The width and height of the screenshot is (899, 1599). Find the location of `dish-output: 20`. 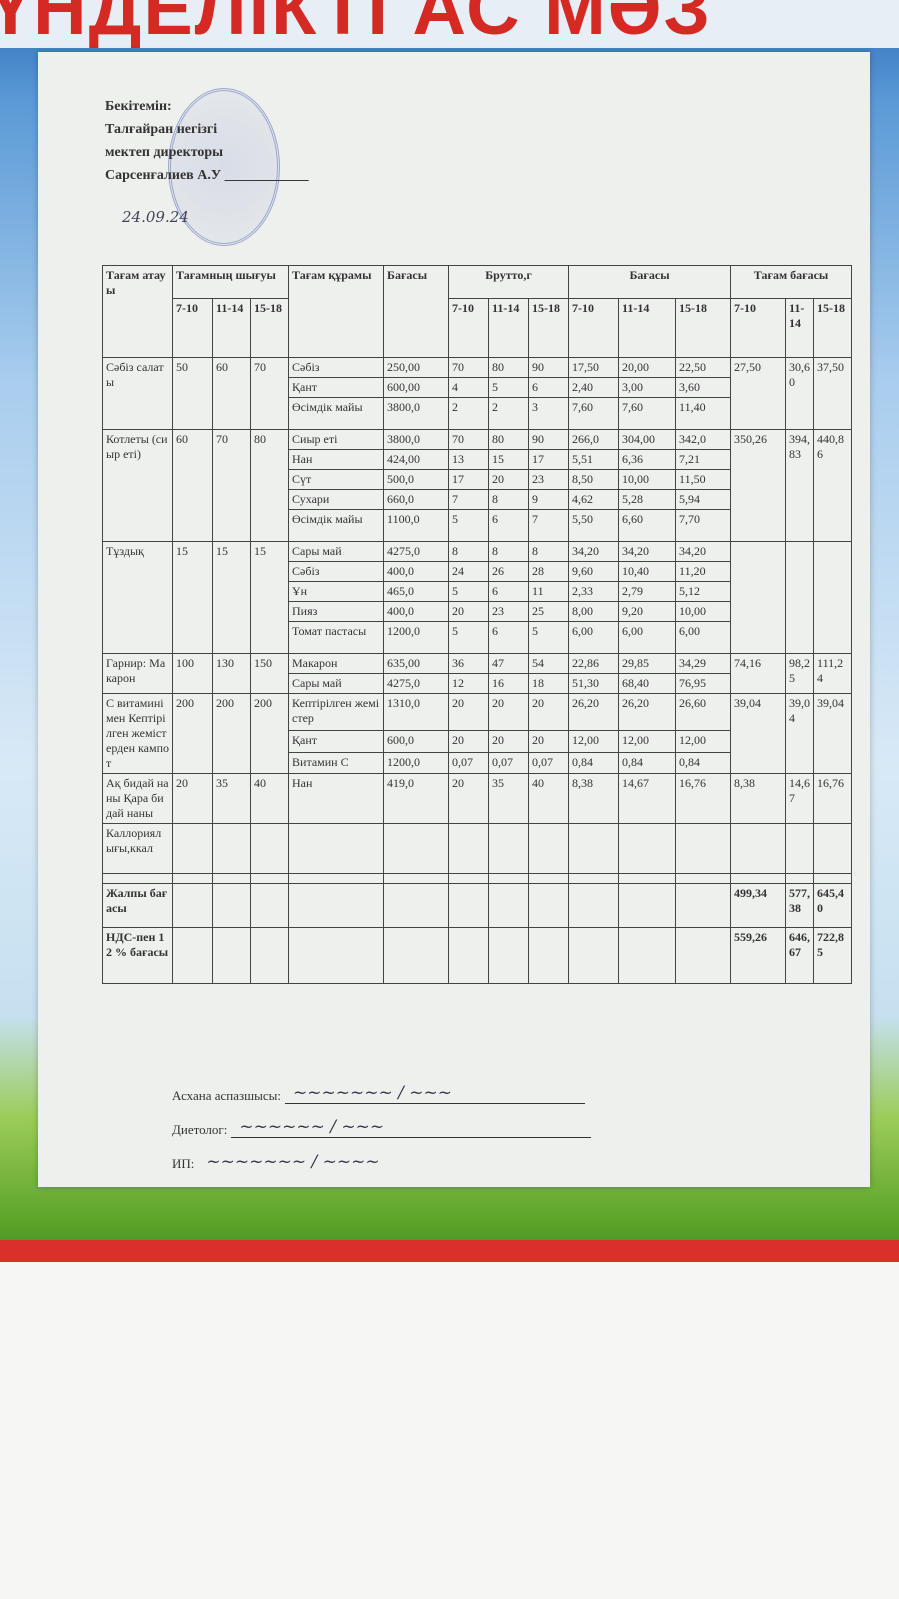

dish-output: 20 is located at coordinates (192, 798).